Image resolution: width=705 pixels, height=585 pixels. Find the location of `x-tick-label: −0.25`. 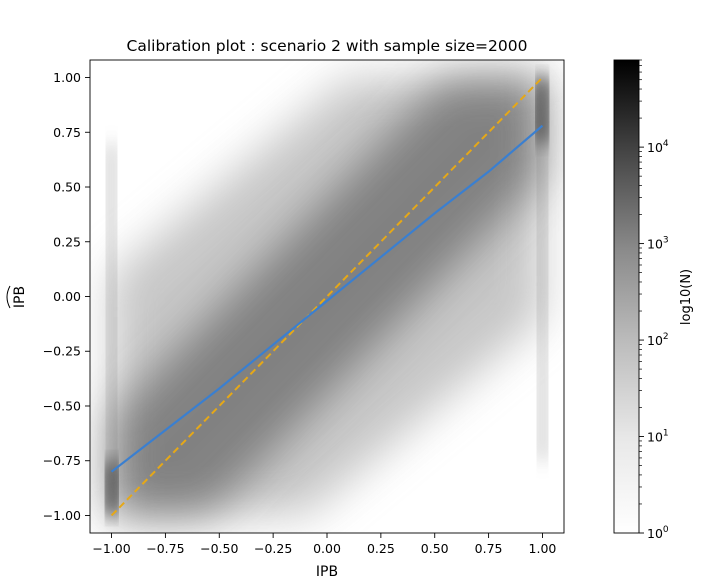

x-tick-label: −0.25 is located at coordinates (273, 548).